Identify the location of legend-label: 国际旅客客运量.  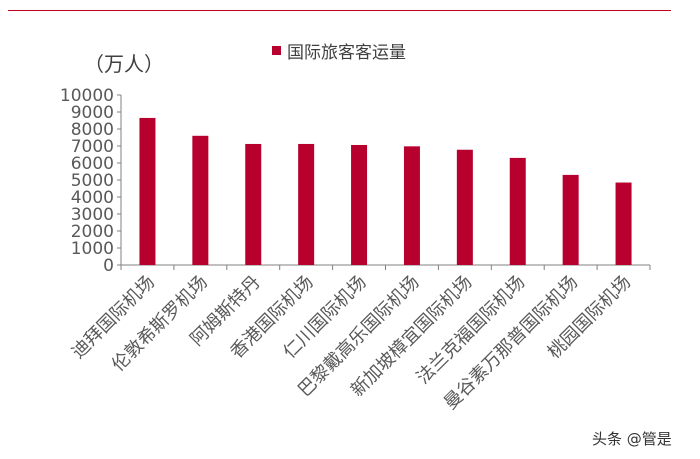
(346, 53).